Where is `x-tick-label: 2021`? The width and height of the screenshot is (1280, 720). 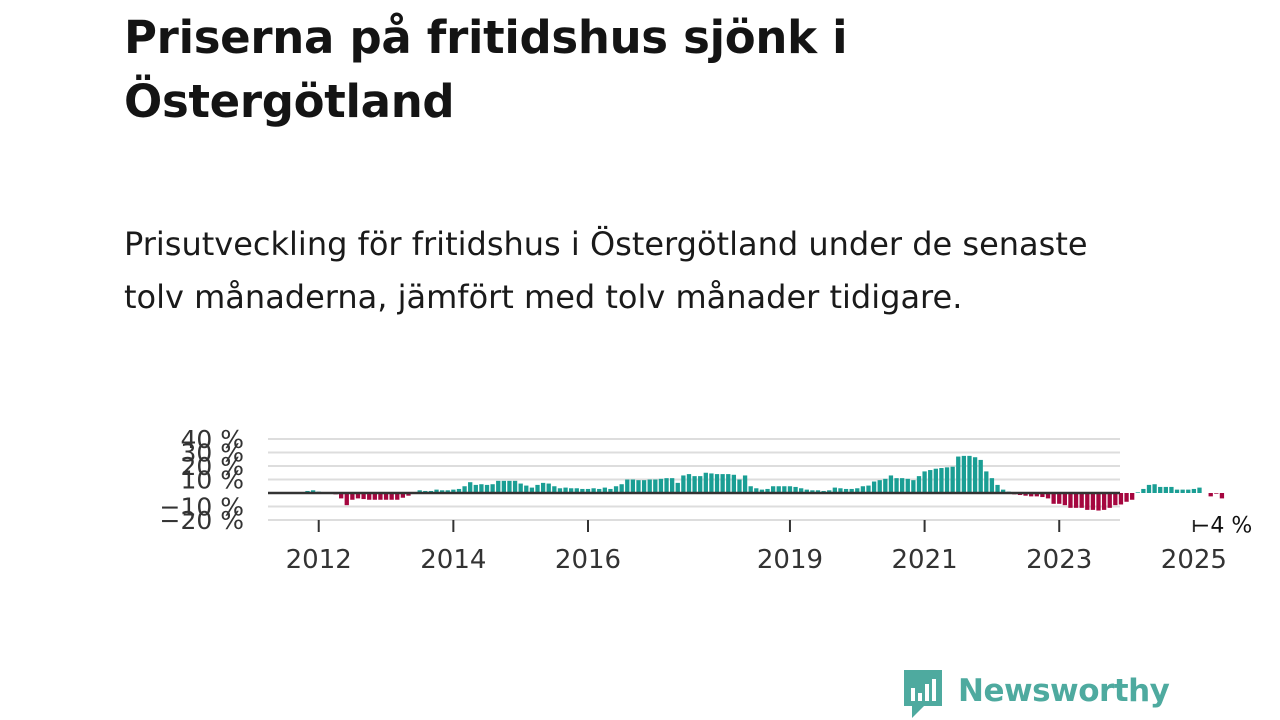
x-tick-label: 2021 is located at coordinates (925, 560).